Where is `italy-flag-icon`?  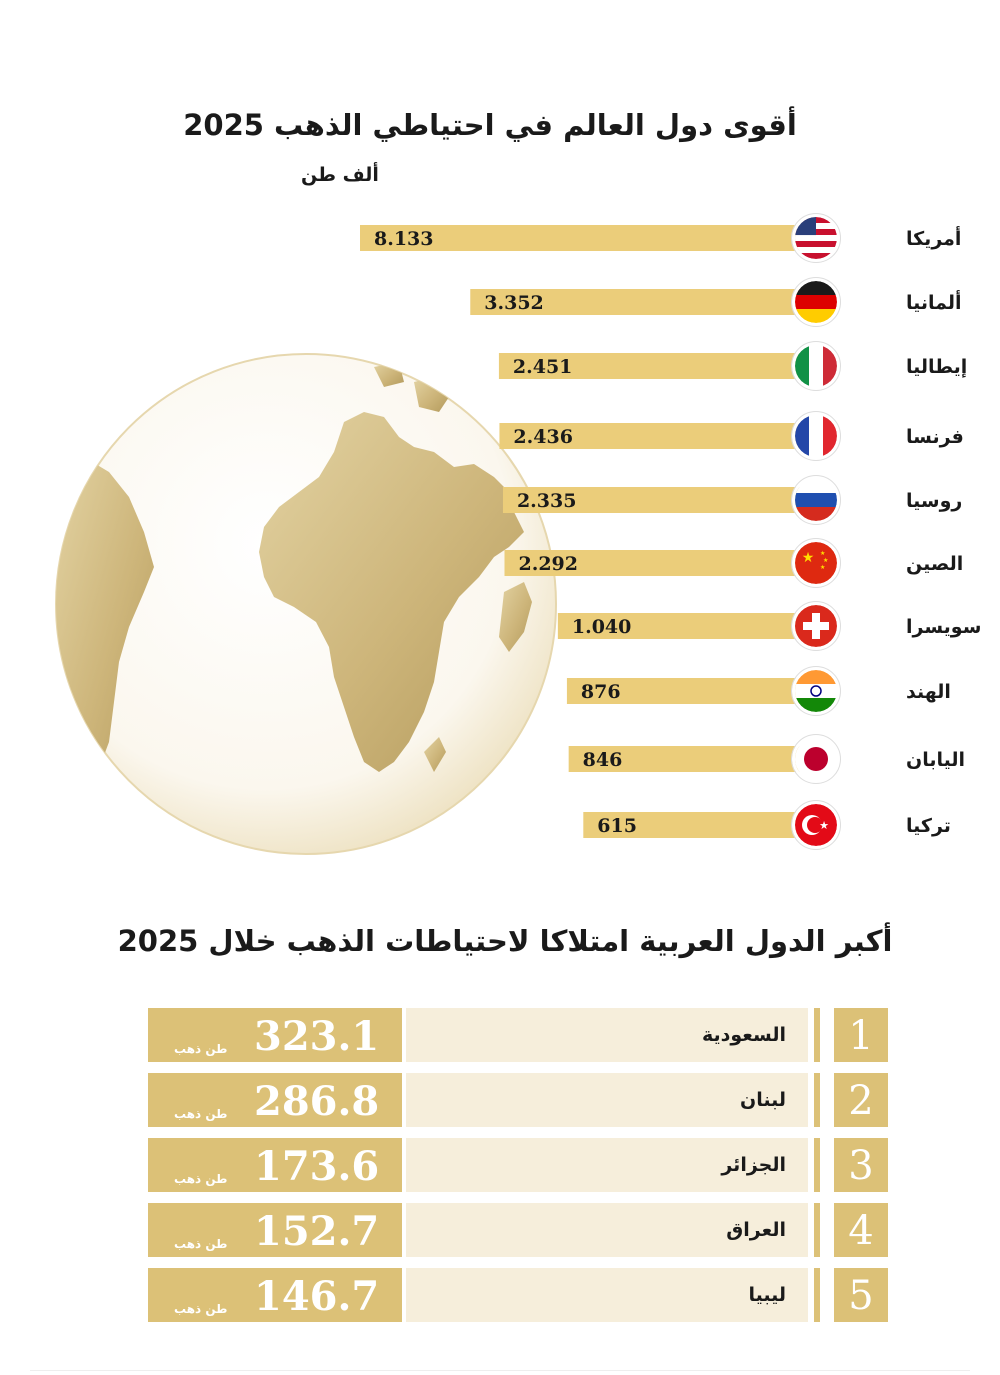 italy-flag-icon is located at coordinates (816, 366).